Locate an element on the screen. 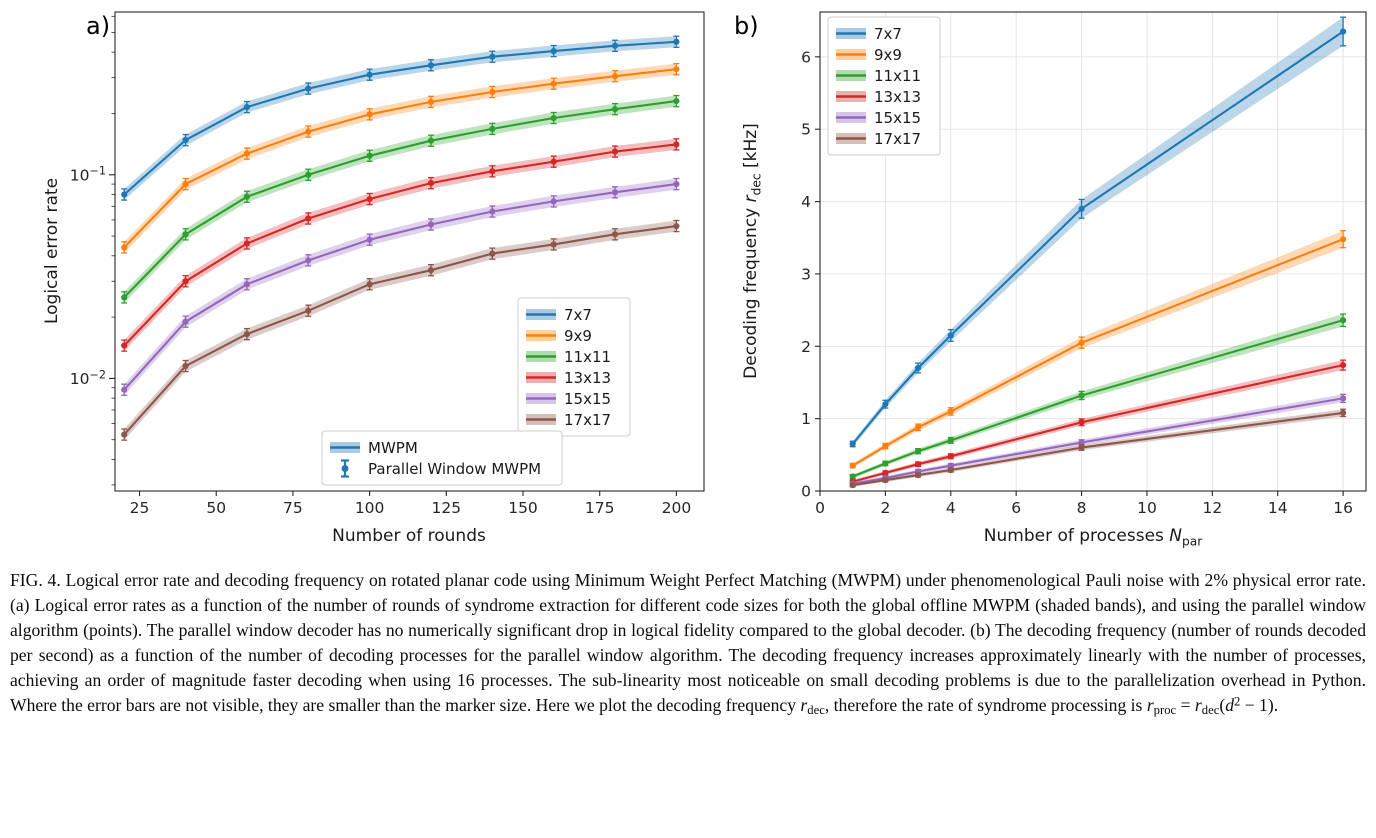 This screenshot has width=1376, height=838. y-tick-label: 6 is located at coordinates (806, 57).